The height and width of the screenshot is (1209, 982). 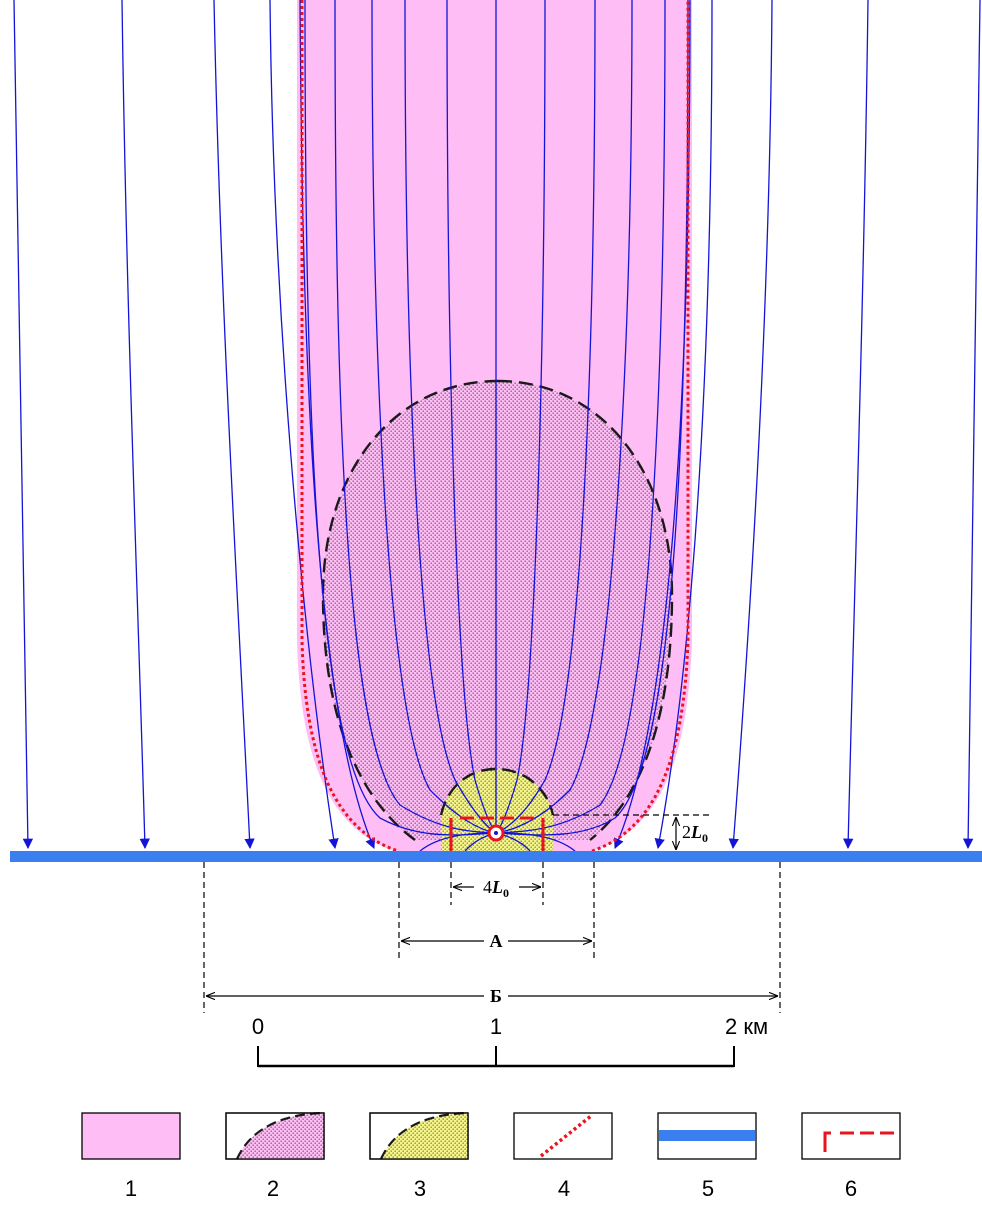 What do you see at coordinates (708, 1188) in the screenshot?
I see `legend-number-5: 5` at bounding box center [708, 1188].